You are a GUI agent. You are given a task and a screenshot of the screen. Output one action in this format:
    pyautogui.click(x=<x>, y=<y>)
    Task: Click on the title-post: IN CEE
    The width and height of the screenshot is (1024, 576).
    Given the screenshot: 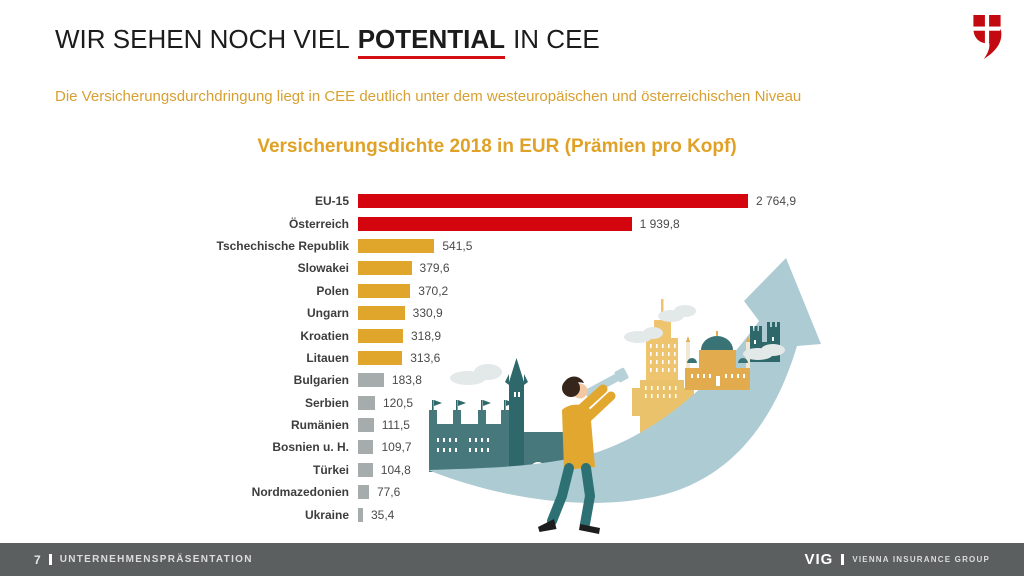 What is the action you would take?
    pyautogui.click(x=556, y=39)
    